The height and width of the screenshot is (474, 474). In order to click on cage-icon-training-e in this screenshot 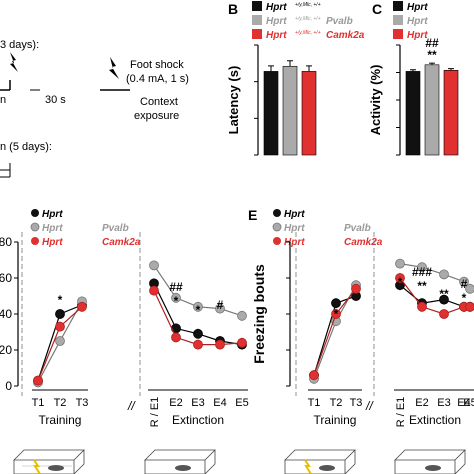, I will do `click(320, 461)`.